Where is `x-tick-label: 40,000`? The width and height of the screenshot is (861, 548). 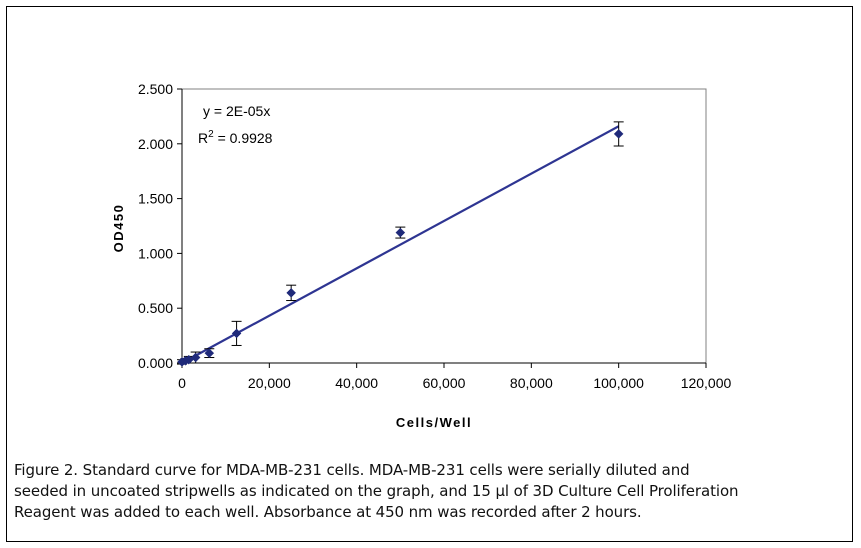
x-tick-label: 40,000 is located at coordinates (356, 383).